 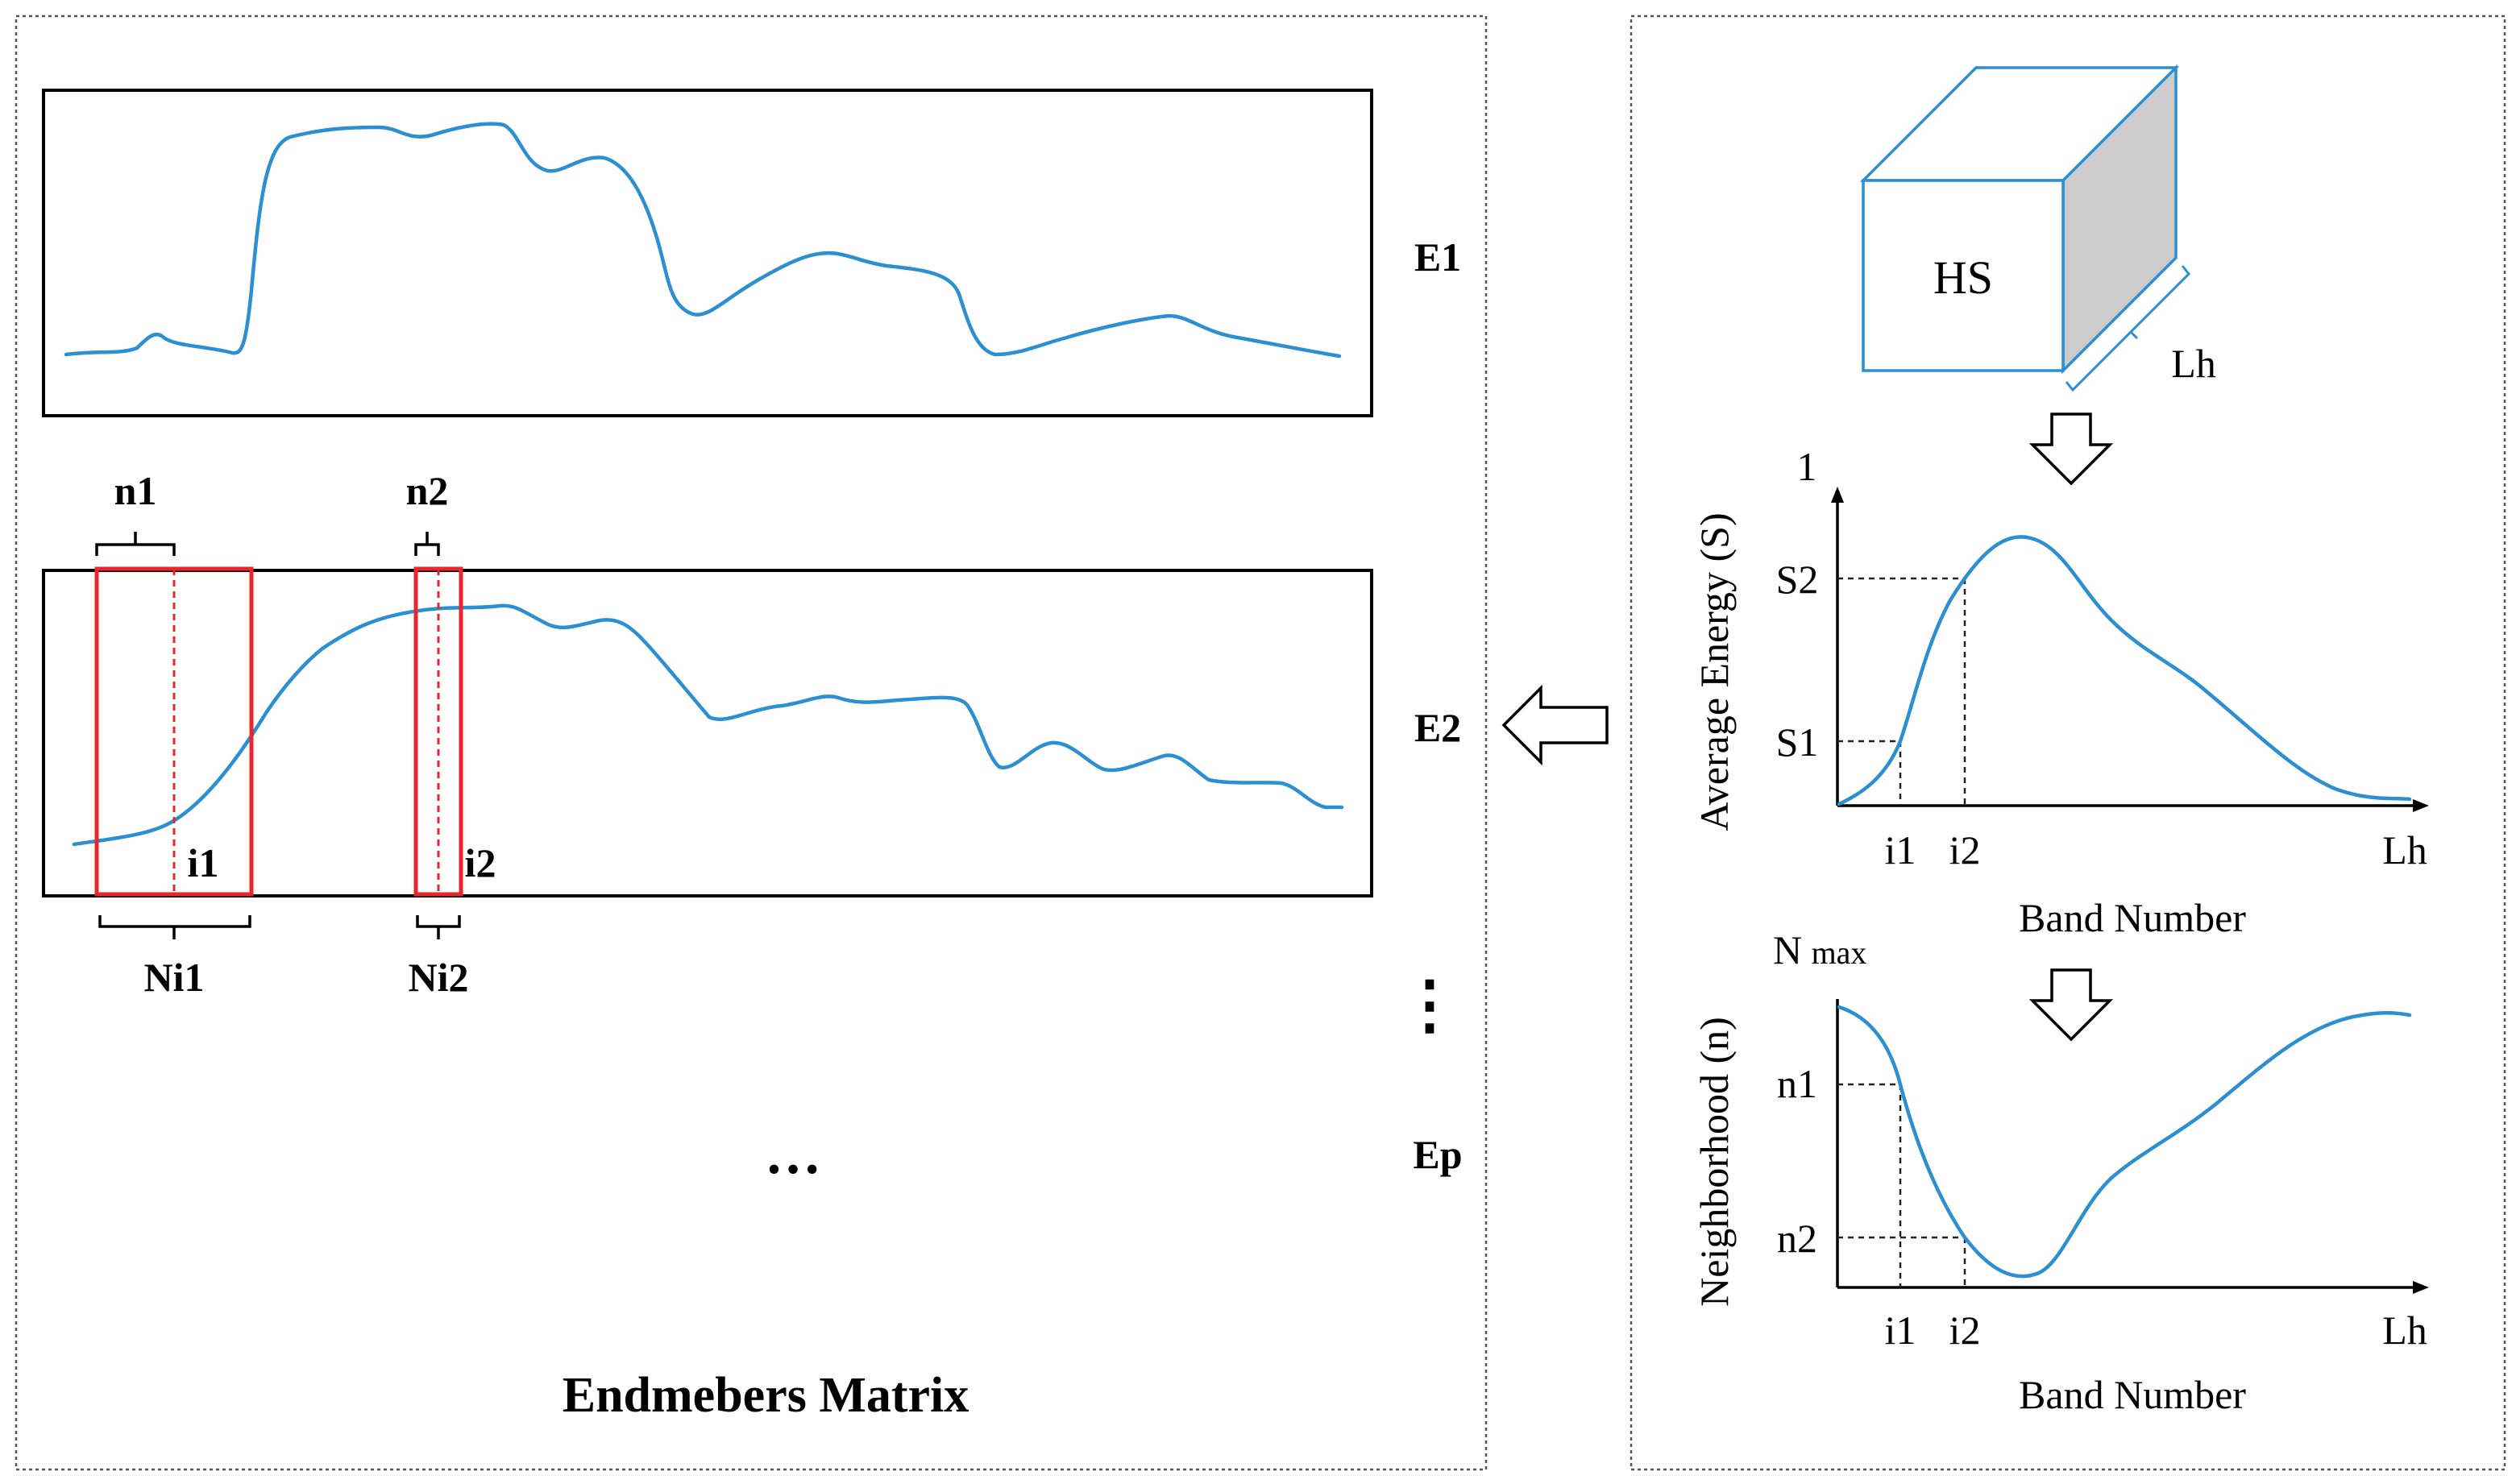 What do you see at coordinates (1715, 1162) in the screenshot?
I see `neighborhood-ylabel: Neighborhood (n)` at bounding box center [1715, 1162].